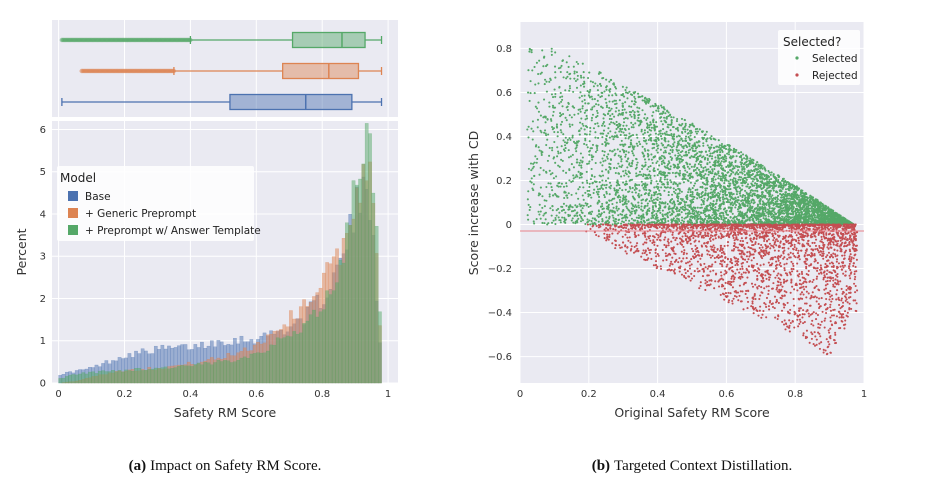 The height and width of the screenshot is (484, 950). What do you see at coordinates (43, 299) in the screenshot?
I see `y-tick-label: 2` at bounding box center [43, 299].